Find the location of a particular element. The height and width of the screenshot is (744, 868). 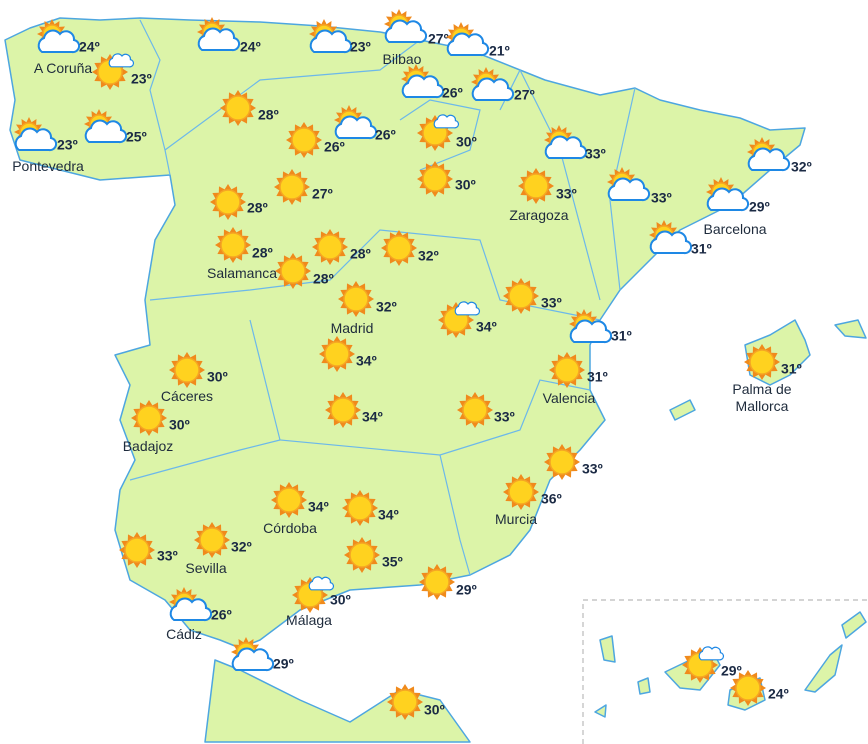

city-label: Sevilla is located at coordinates (206, 568).